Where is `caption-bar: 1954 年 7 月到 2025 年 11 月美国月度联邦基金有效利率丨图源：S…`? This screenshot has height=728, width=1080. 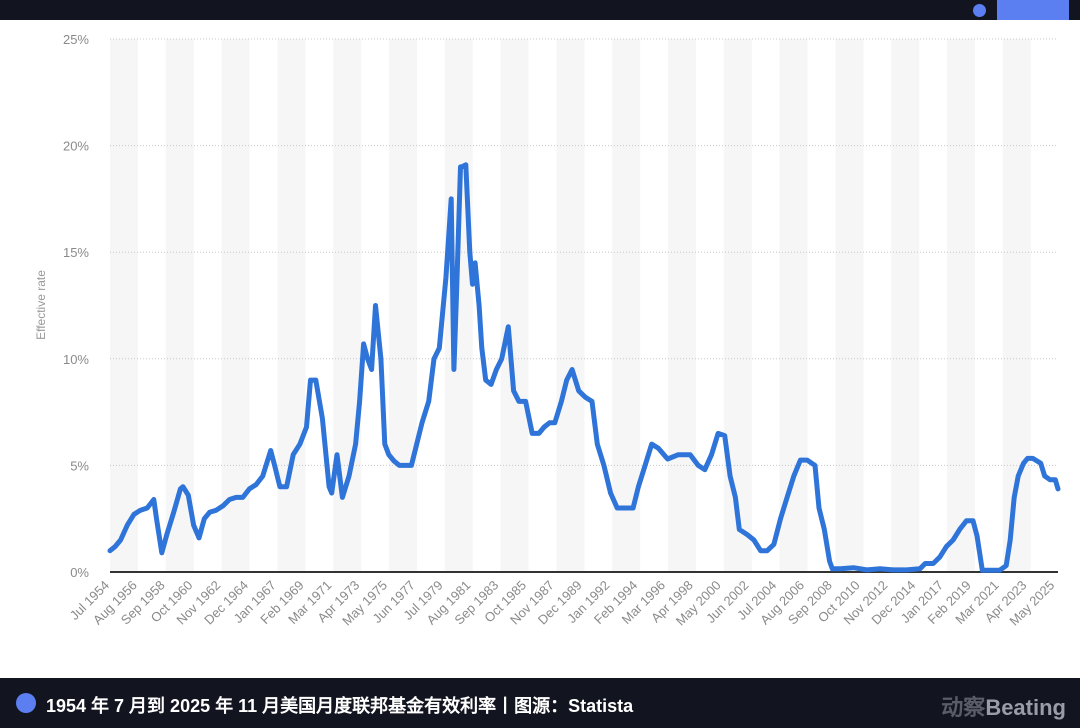
caption-bar: 1954 年 7 月到 2025 年 11 月美国月度联邦基金有效利率丨图源：S… is located at coordinates (540, 703).